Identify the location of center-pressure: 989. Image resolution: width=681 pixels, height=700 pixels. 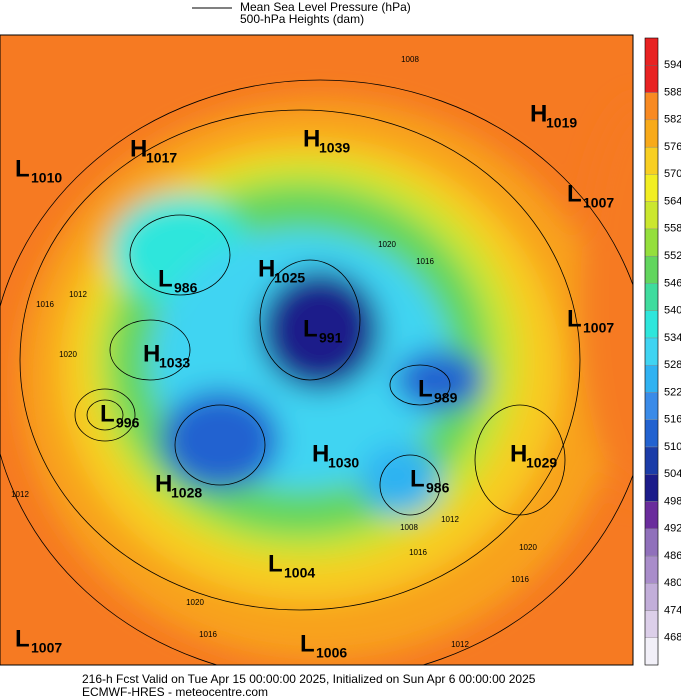
(446, 398).